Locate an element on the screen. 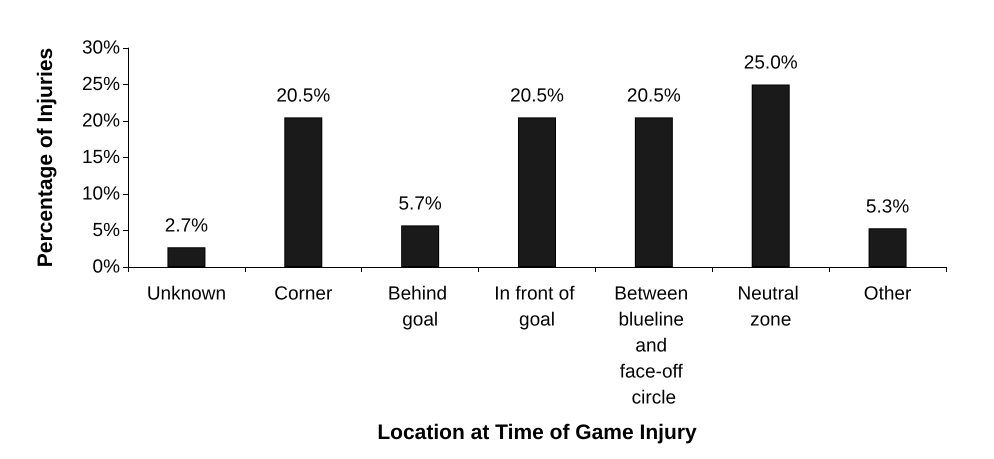 Image resolution: width=994 pixels, height=459 pixels. y-tick-label: 20% is located at coordinates (101, 121).